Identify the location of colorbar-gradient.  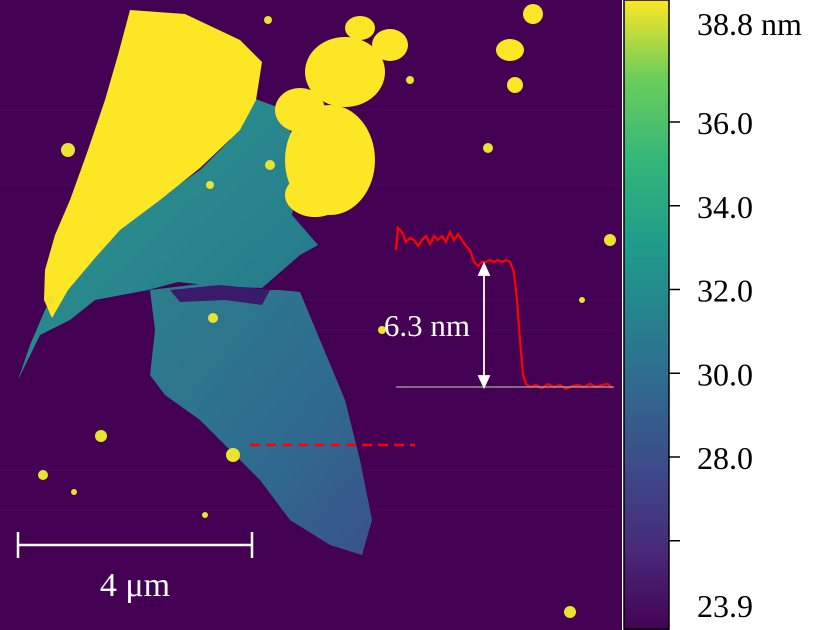
(646, 315).